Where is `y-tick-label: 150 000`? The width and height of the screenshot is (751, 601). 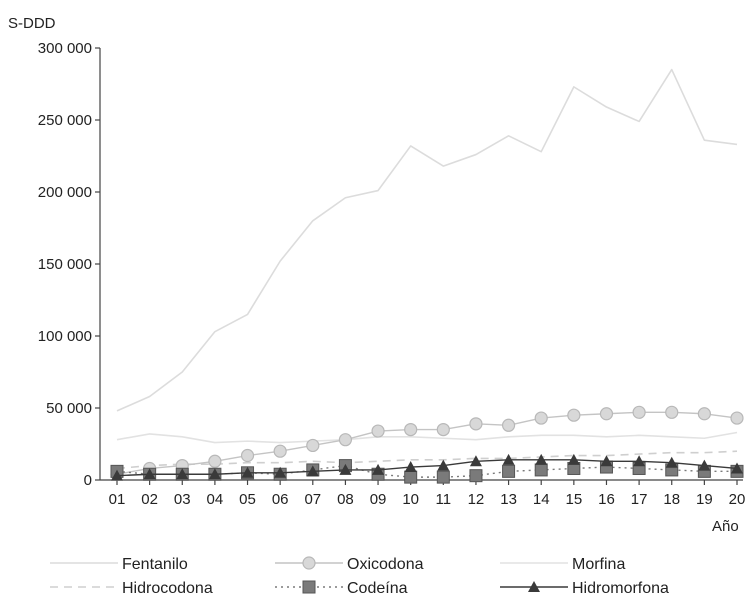
y-tick-label: 150 000 is located at coordinates (65, 264).